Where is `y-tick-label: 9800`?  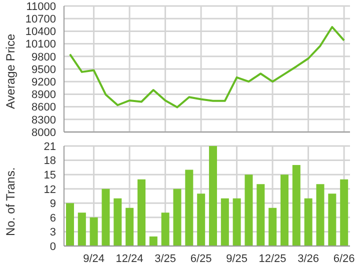 y-tick-label: 9800 is located at coordinates (44, 57).